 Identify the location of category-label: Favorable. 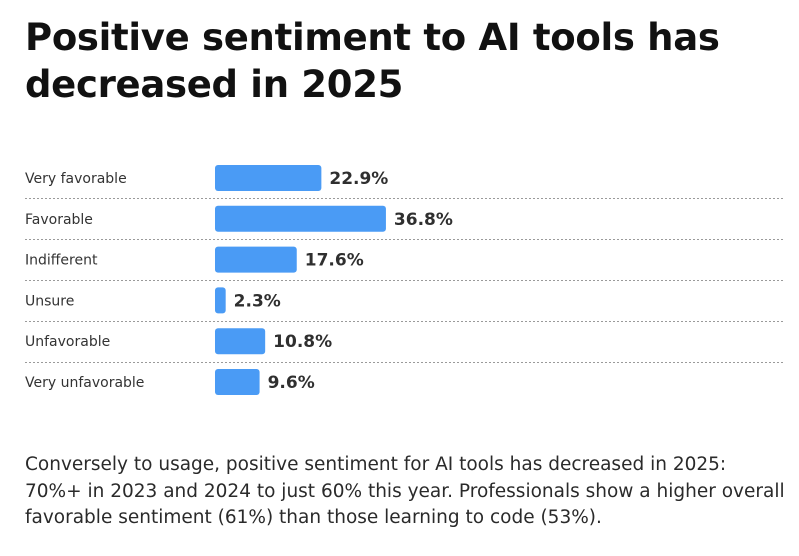
(59, 220).